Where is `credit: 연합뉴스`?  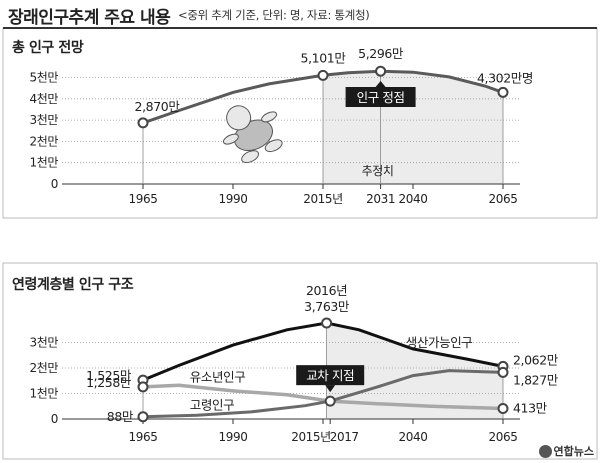 credit: 연합뉴스 is located at coordinates (566, 451).